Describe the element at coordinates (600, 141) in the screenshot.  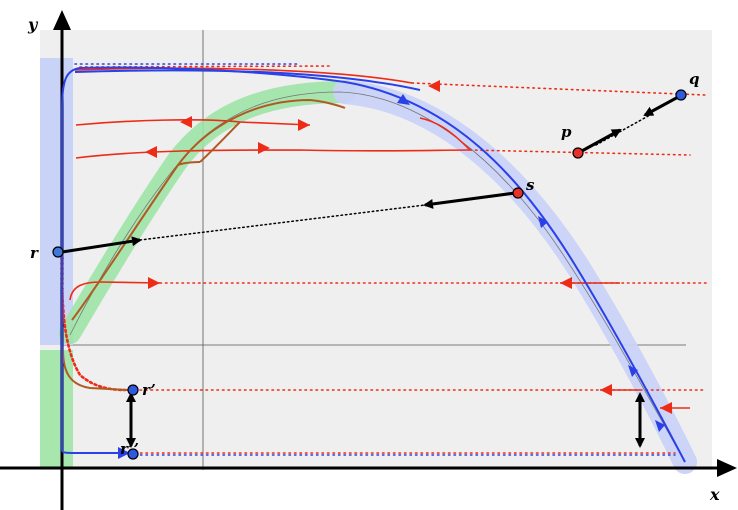
I see `arrow-p-right` at that location.